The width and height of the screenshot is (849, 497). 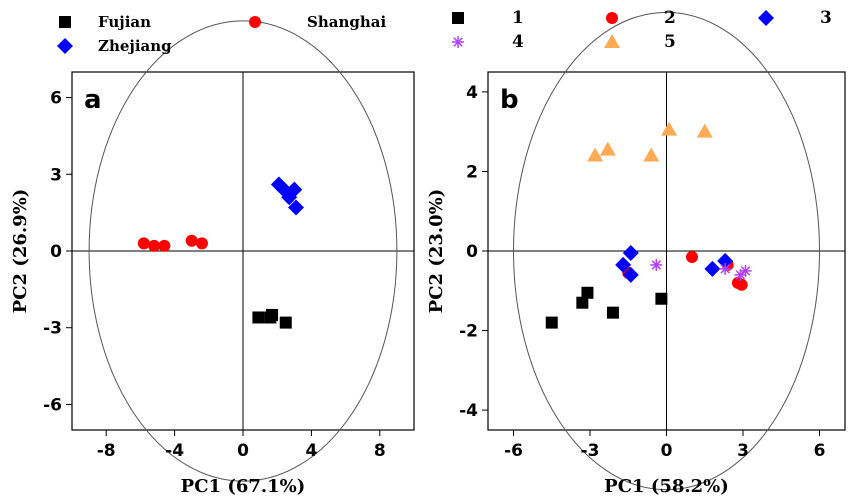 I want to click on y-tick-label: 3, so click(x=56, y=175).